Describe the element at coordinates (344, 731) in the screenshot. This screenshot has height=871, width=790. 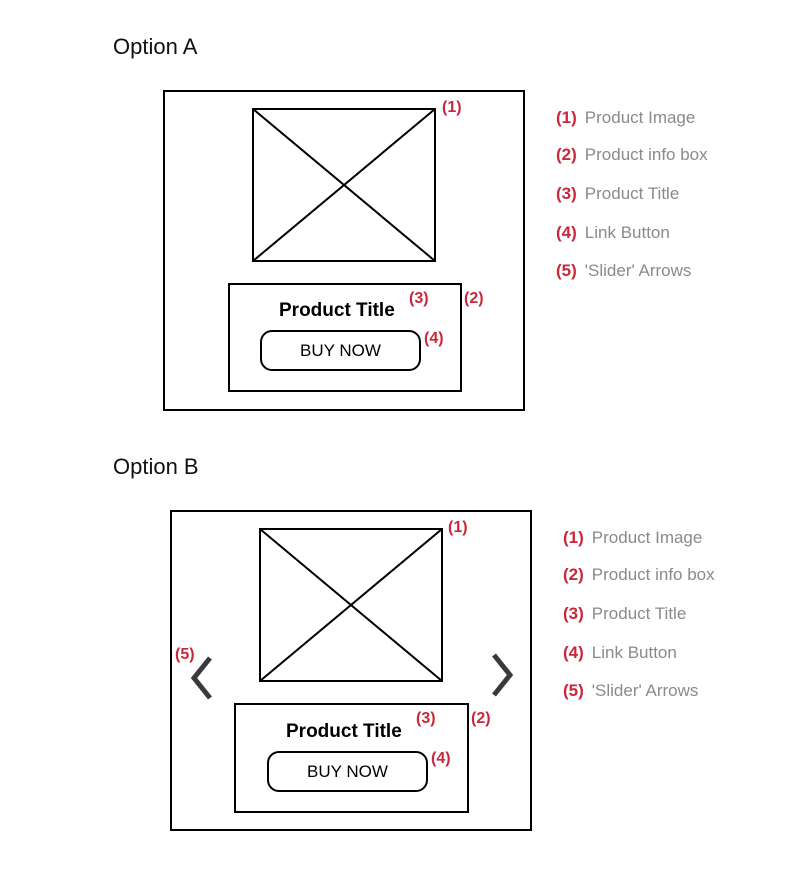
I see `option-b-product-title: Product Title` at that location.